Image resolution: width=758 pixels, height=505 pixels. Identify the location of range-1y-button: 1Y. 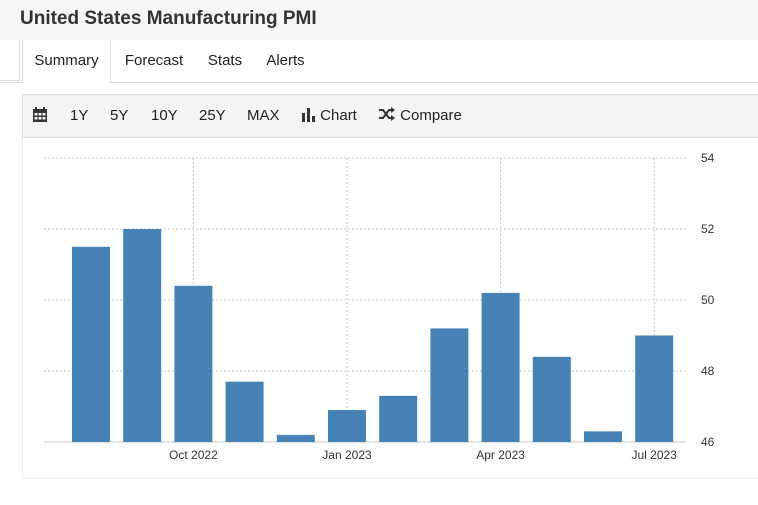
(79, 115).